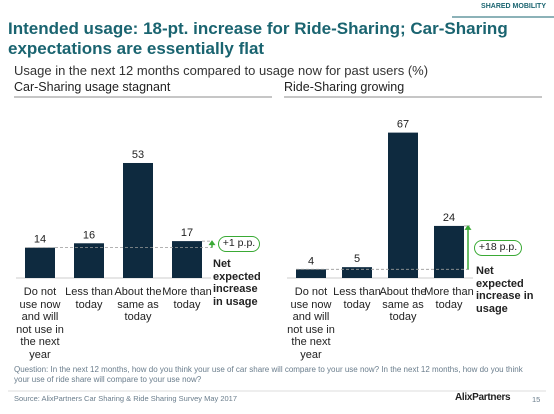  I want to click on value-label: 67, so click(403, 125).